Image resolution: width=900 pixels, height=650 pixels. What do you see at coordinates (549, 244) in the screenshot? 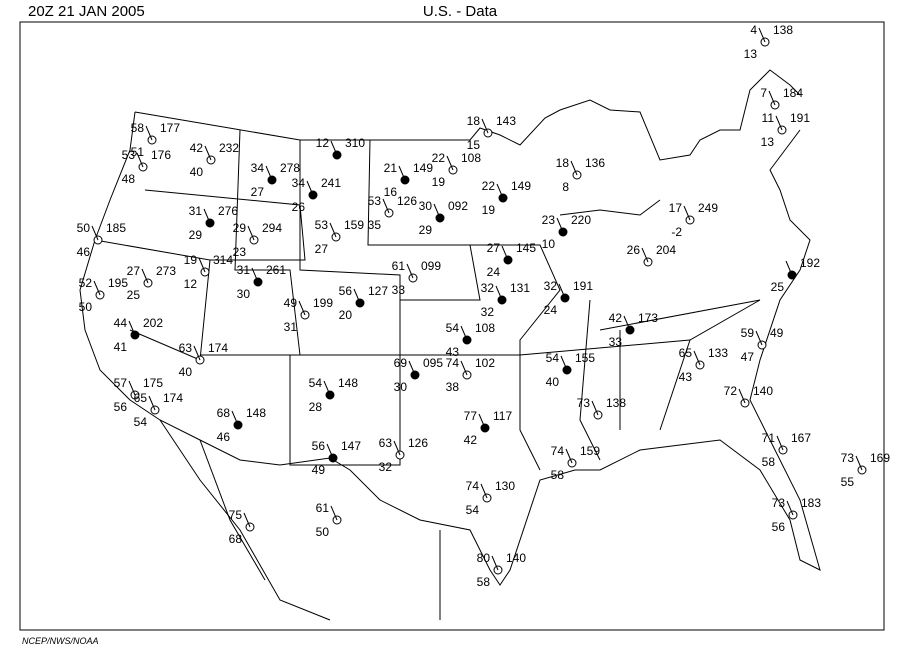
I see `dewpoint: 10` at bounding box center [549, 244].